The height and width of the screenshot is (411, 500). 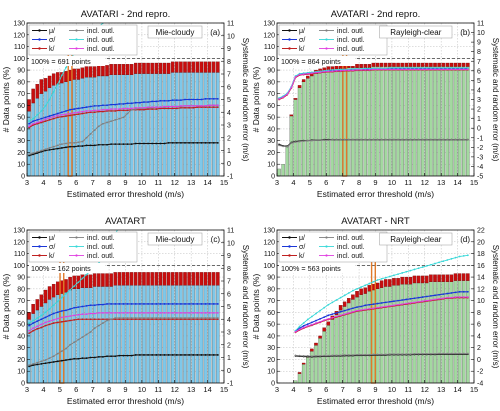 I want to click on y-tick-label: 70, so click(x=21, y=301).